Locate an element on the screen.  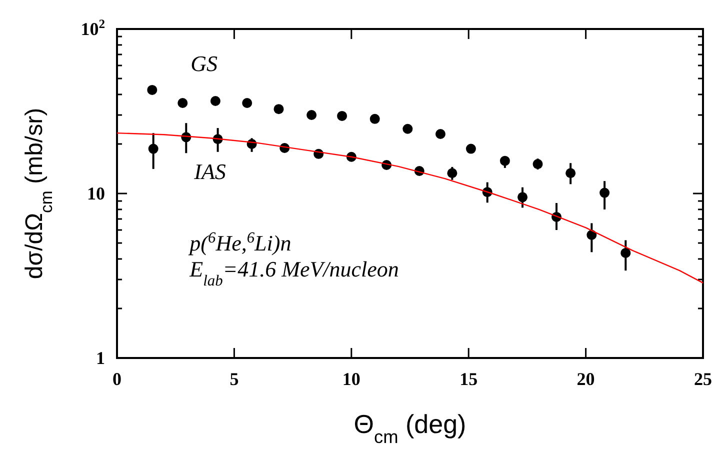
x-tick-label: 5 is located at coordinates (234, 379).